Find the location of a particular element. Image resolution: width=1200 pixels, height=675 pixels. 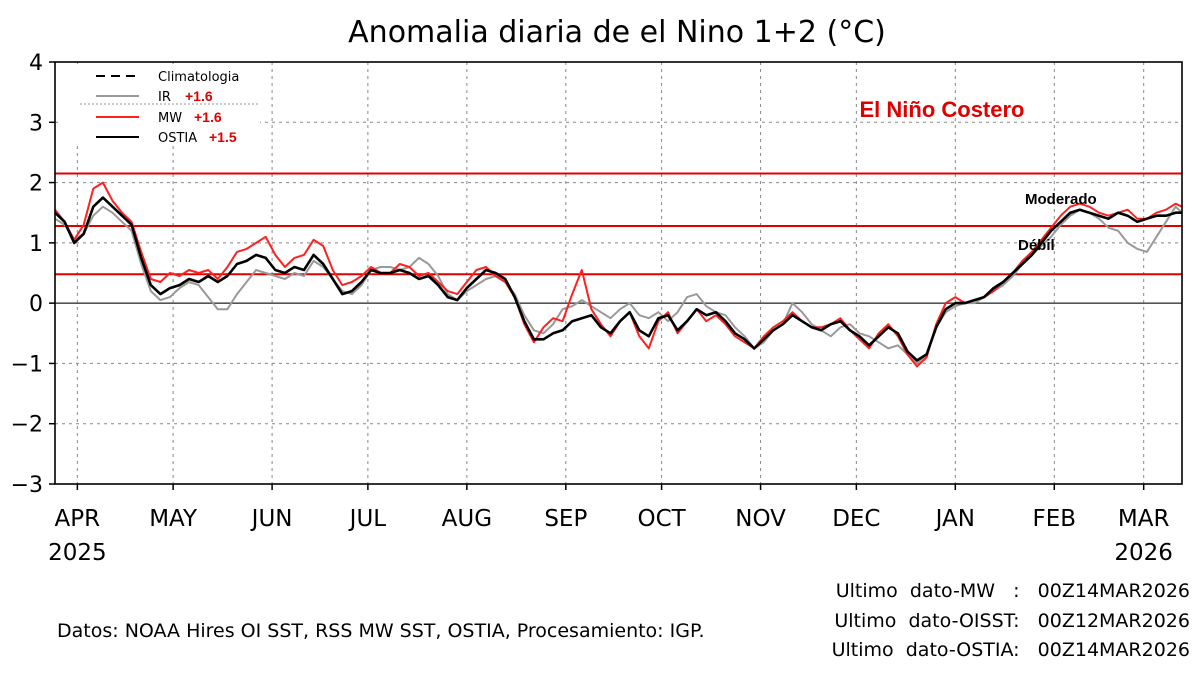

last-data-ostia: Ultimo dato-OSTIA: 00Z14MAR2026 is located at coordinates (1011, 650).